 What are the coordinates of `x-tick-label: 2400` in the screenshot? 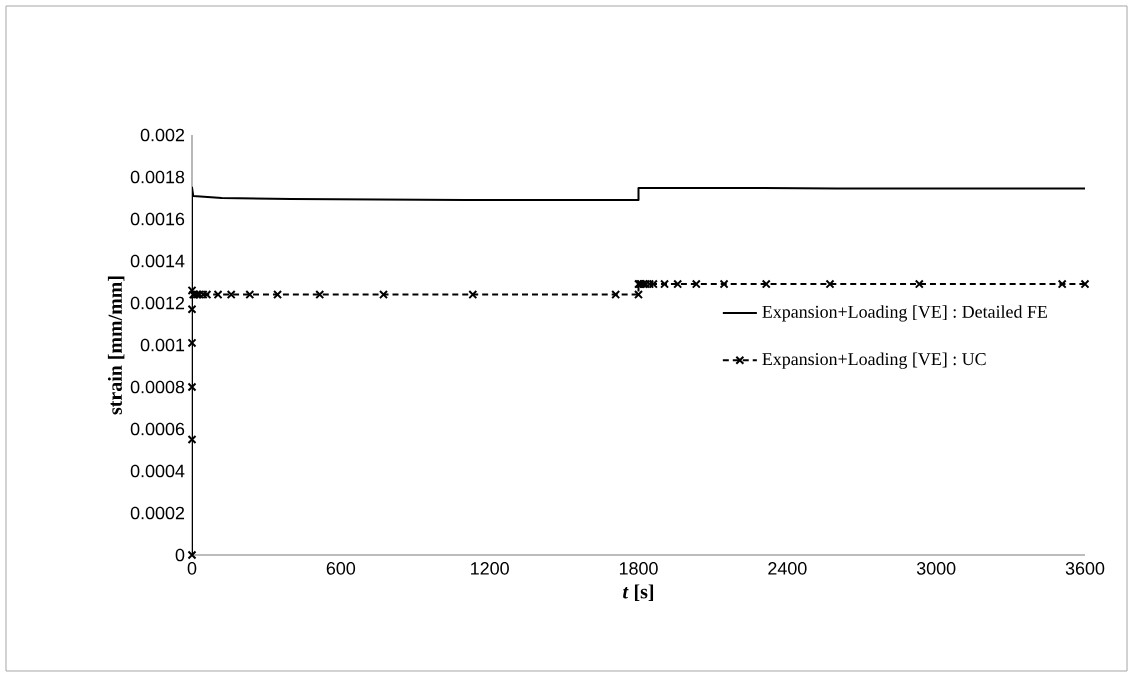 It's located at (787, 568).